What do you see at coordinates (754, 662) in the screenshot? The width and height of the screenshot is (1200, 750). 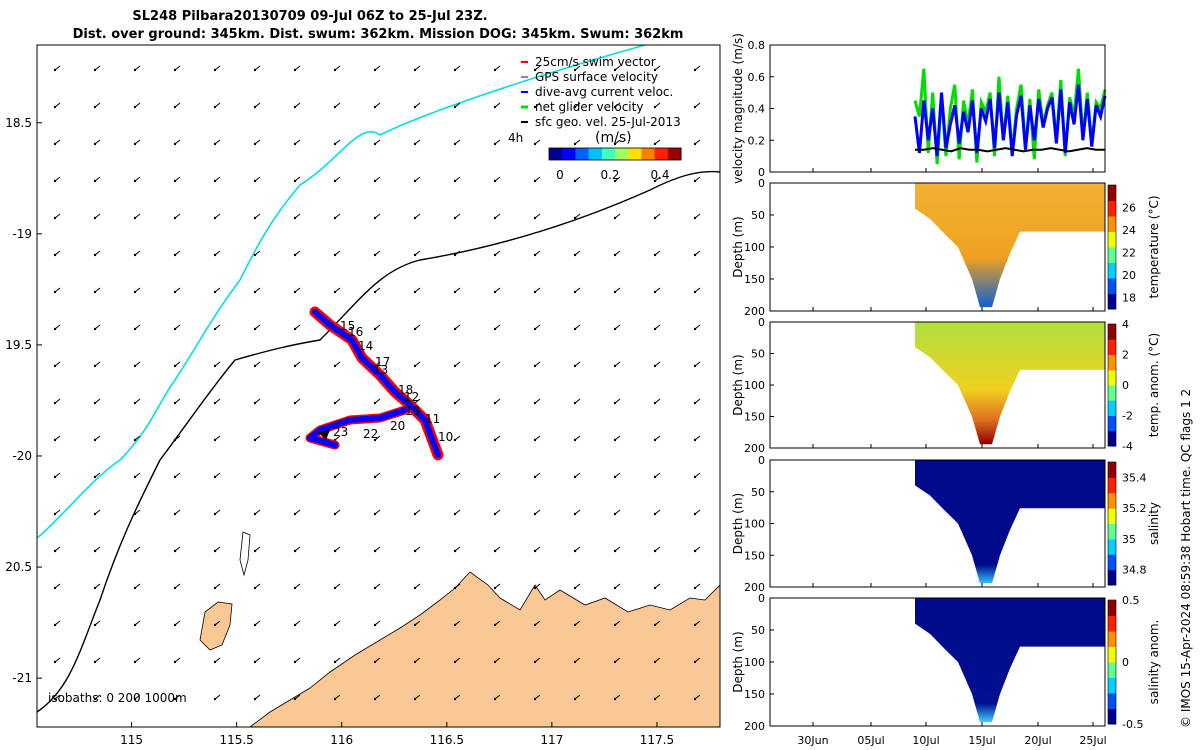 I see `panel-ytick-label: 100` at bounding box center [754, 662].